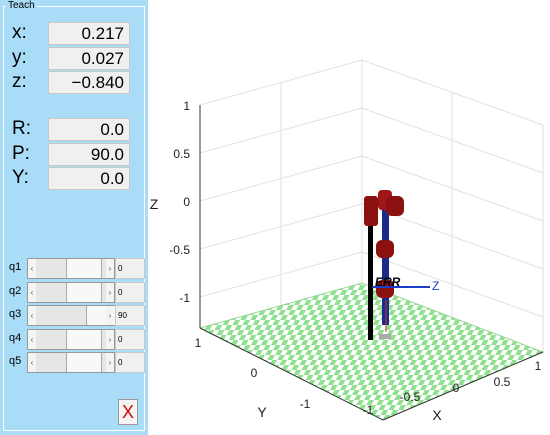 Image resolution: width=550 pixels, height=435 pixels. Describe the element at coordinates (184, 298) in the screenshot. I see `z-tick-label: -1` at that location.